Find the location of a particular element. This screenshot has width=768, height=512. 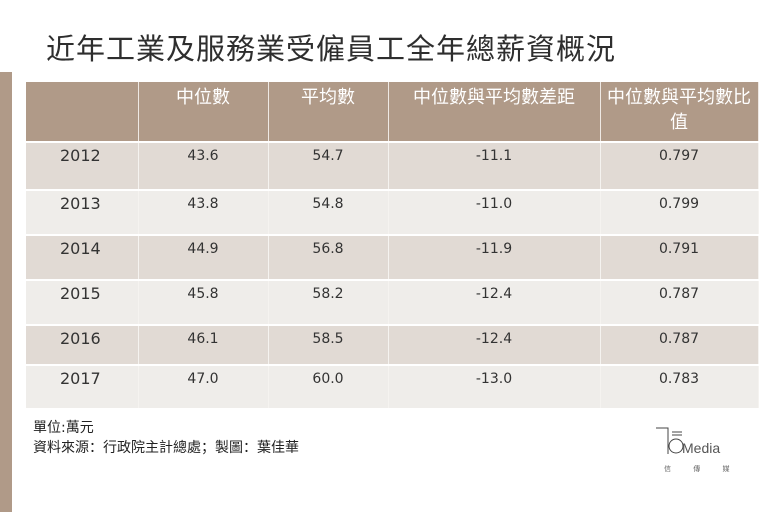

value-cell: 54.8 is located at coordinates (328, 212).